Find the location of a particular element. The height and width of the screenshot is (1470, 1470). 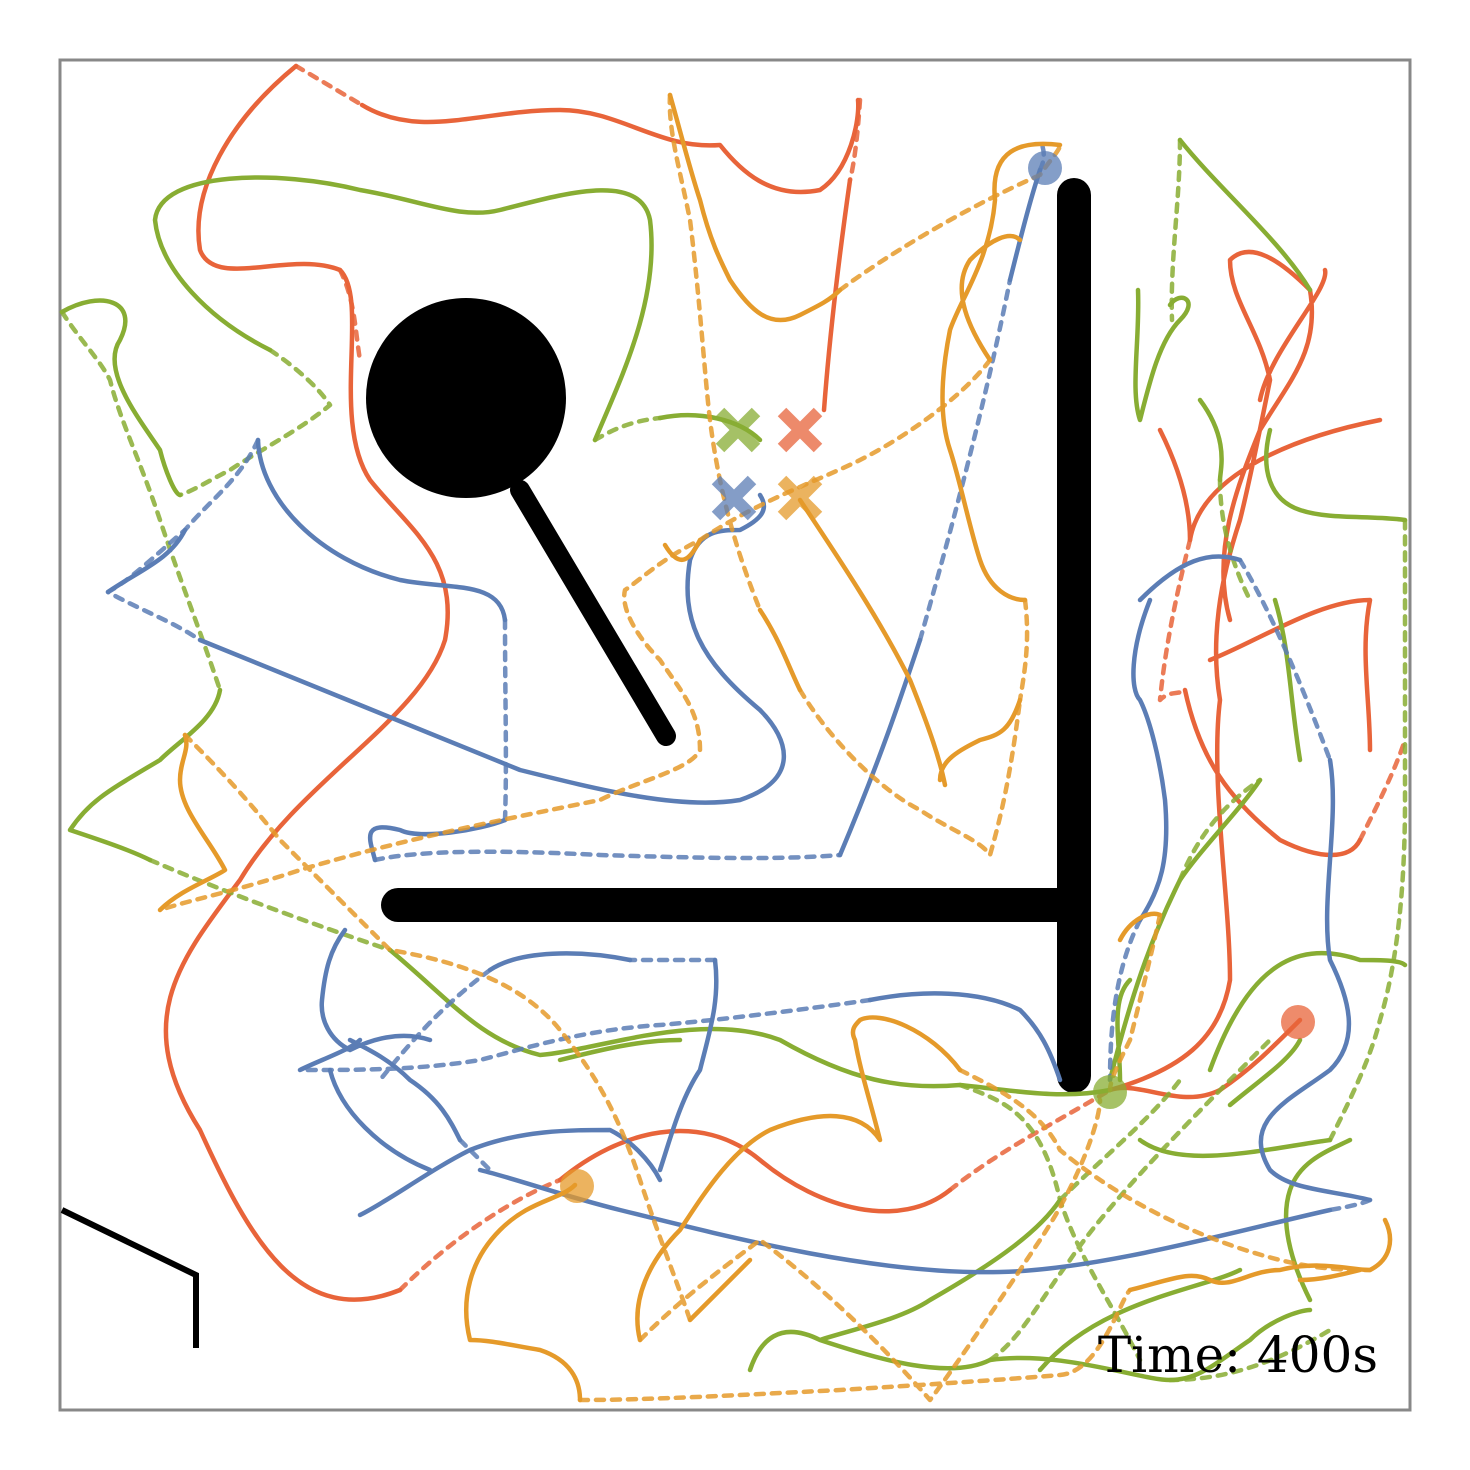

corner-wall is located at coordinates (129, 1277).